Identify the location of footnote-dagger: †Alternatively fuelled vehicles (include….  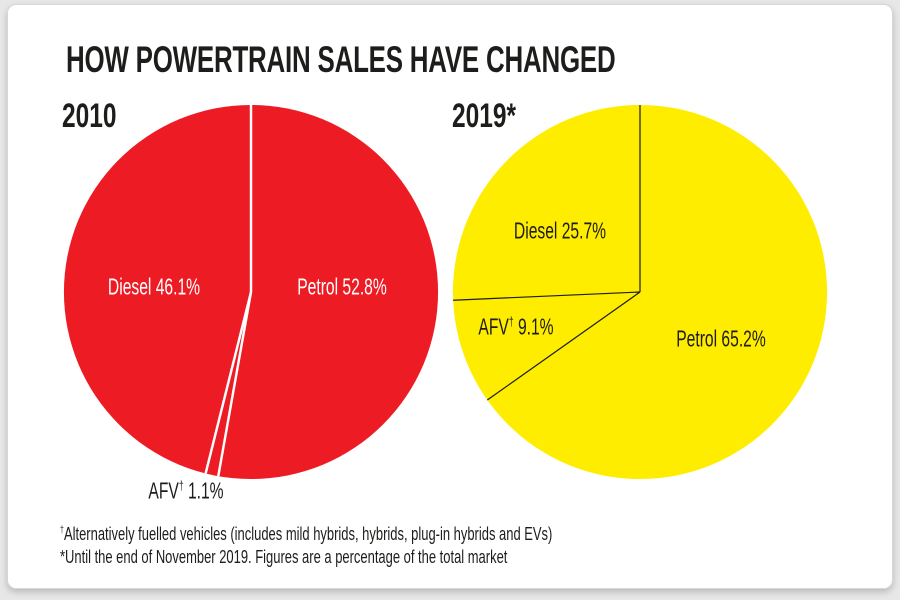
(306, 534).